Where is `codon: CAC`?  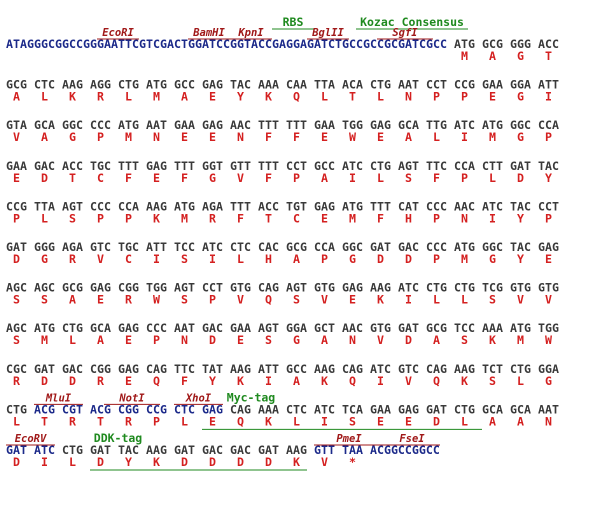 codon: CAC is located at coordinates (268, 247).